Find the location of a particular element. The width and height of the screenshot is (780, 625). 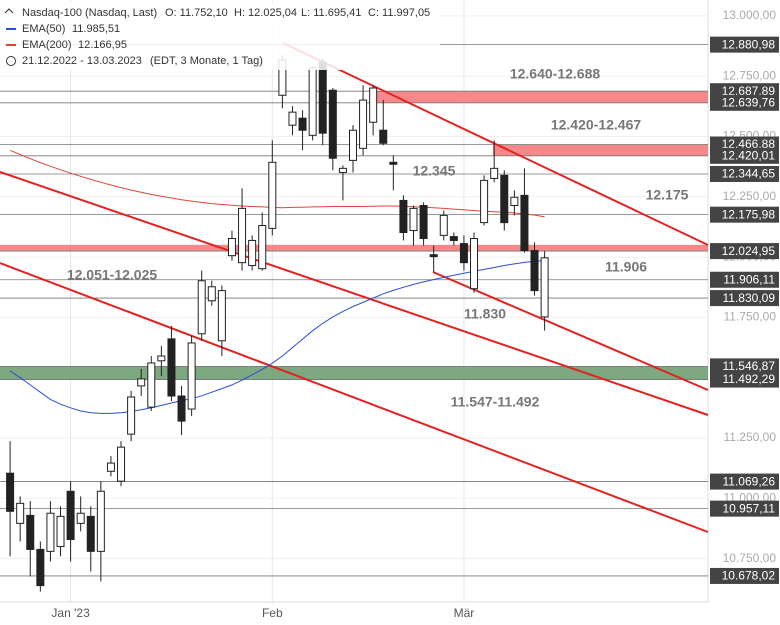

y-tick-label: 11.750,00 is located at coordinates (750, 317).